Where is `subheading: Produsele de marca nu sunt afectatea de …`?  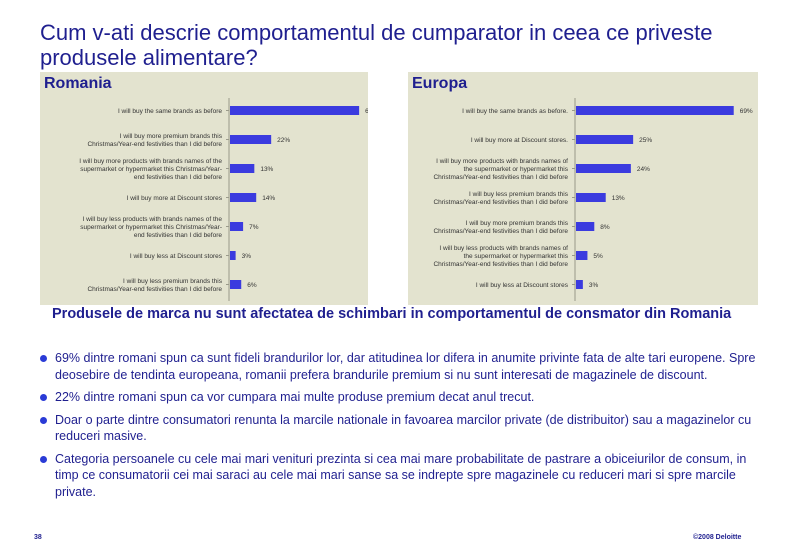
subheading: Produsele de marca nu sunt afectatea de … is located at coordinates (392, 314).